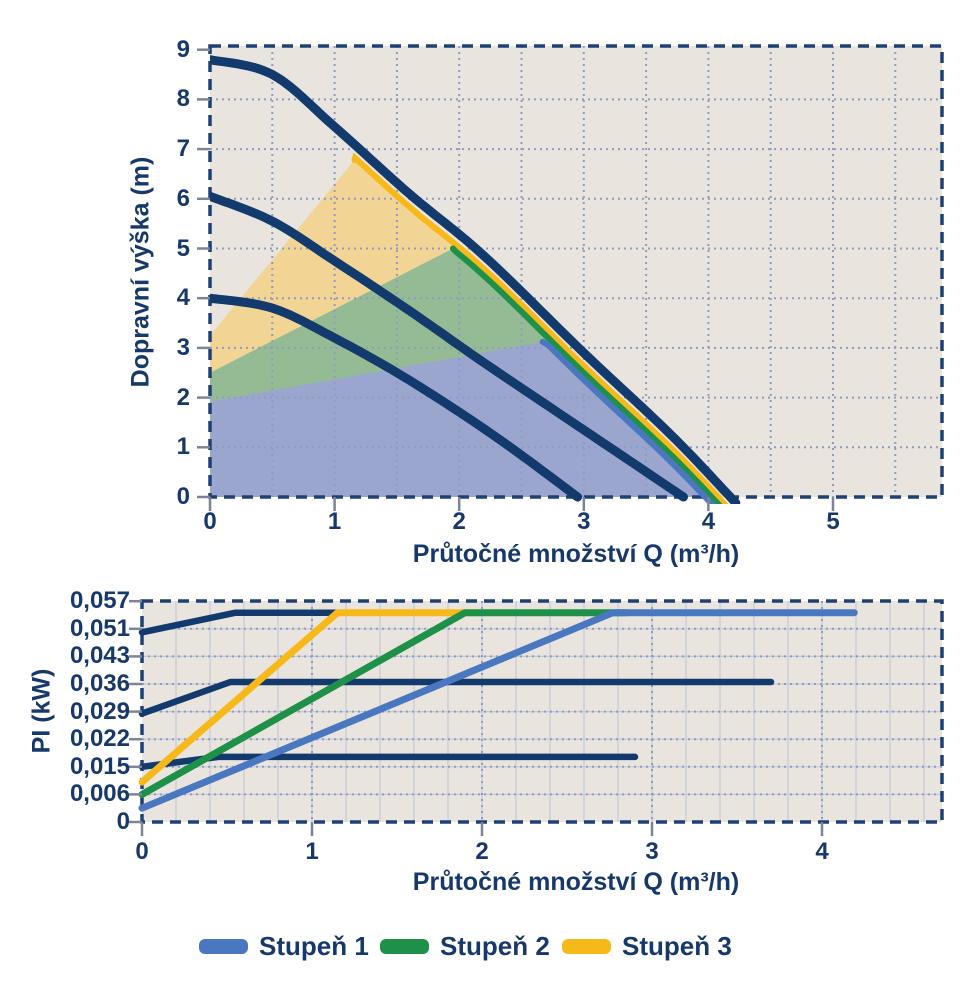 The height and width of the screenshot is (985, 970). What do you see at coordinates (833, 521) in the screenshot?
I see `head-xtick-label: 5` at bounding box center [833, 521].